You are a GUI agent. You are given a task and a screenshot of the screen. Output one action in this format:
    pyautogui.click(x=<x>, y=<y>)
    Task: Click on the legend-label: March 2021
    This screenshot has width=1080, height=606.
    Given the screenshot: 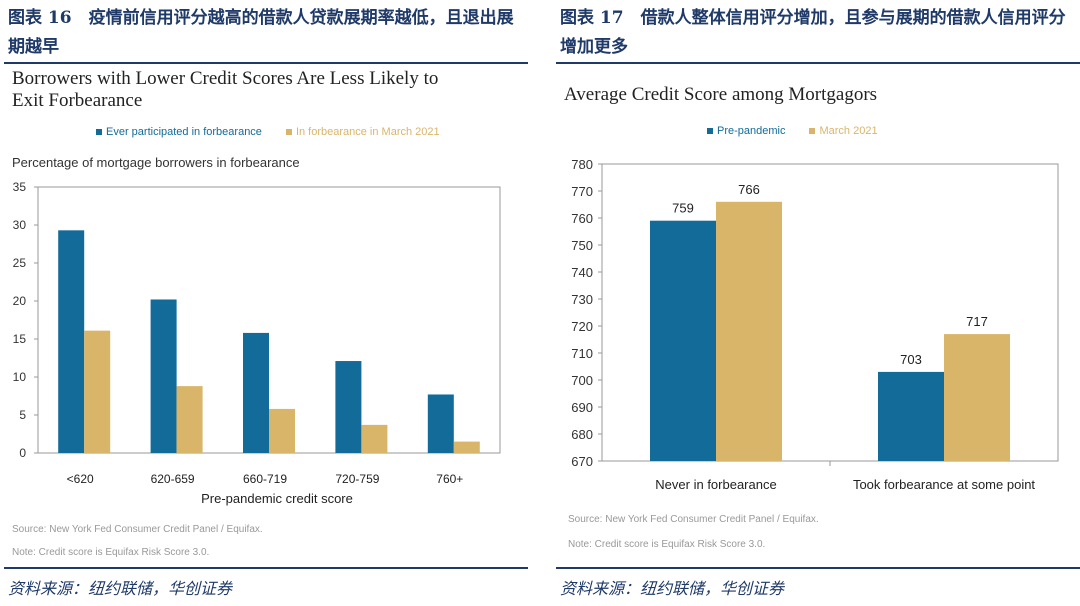 What is the action you would take?
    pyautogui.click(x=848, y=131)
    